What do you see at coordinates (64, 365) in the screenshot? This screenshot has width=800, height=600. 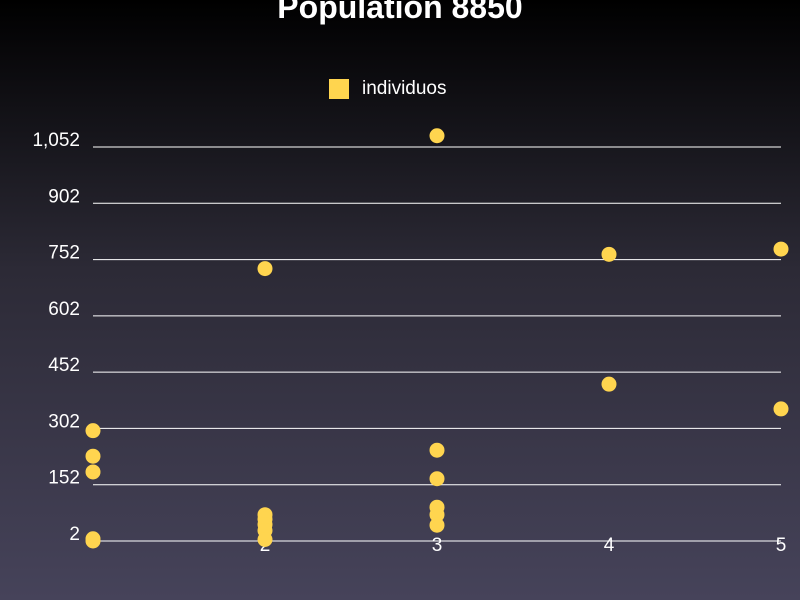 I see `y-tick-label: 452` at bounding box center [64, 365].